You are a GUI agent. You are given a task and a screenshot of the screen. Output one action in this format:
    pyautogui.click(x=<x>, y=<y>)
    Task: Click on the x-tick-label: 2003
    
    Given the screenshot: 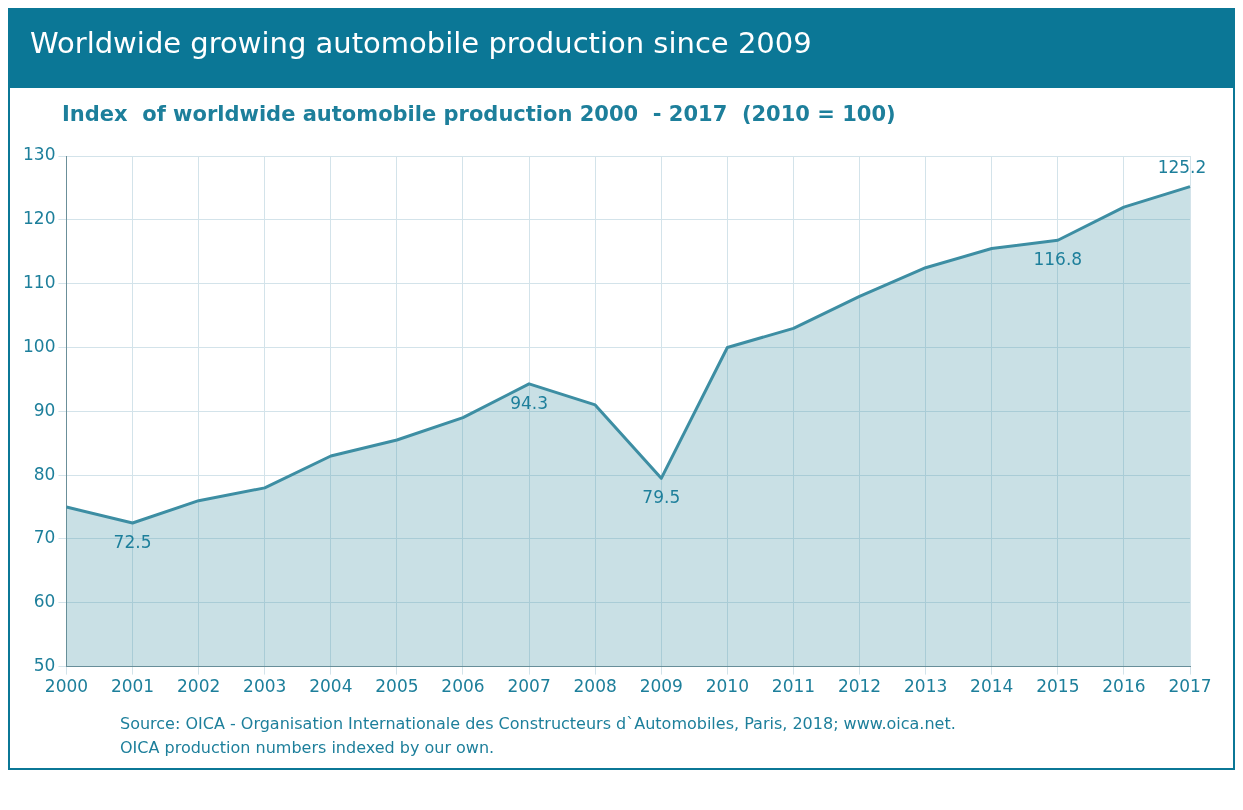 What is the action you would take?
    pyautogui.click(x=265, y=686)
    